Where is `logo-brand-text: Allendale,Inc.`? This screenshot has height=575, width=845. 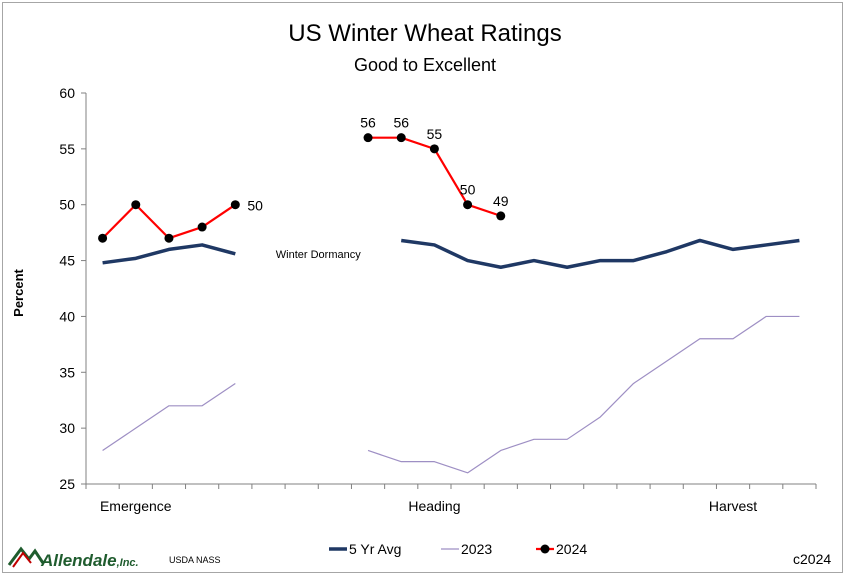
logo-brand-text: Allendale,Inc. is located at coordinates (89, 560).